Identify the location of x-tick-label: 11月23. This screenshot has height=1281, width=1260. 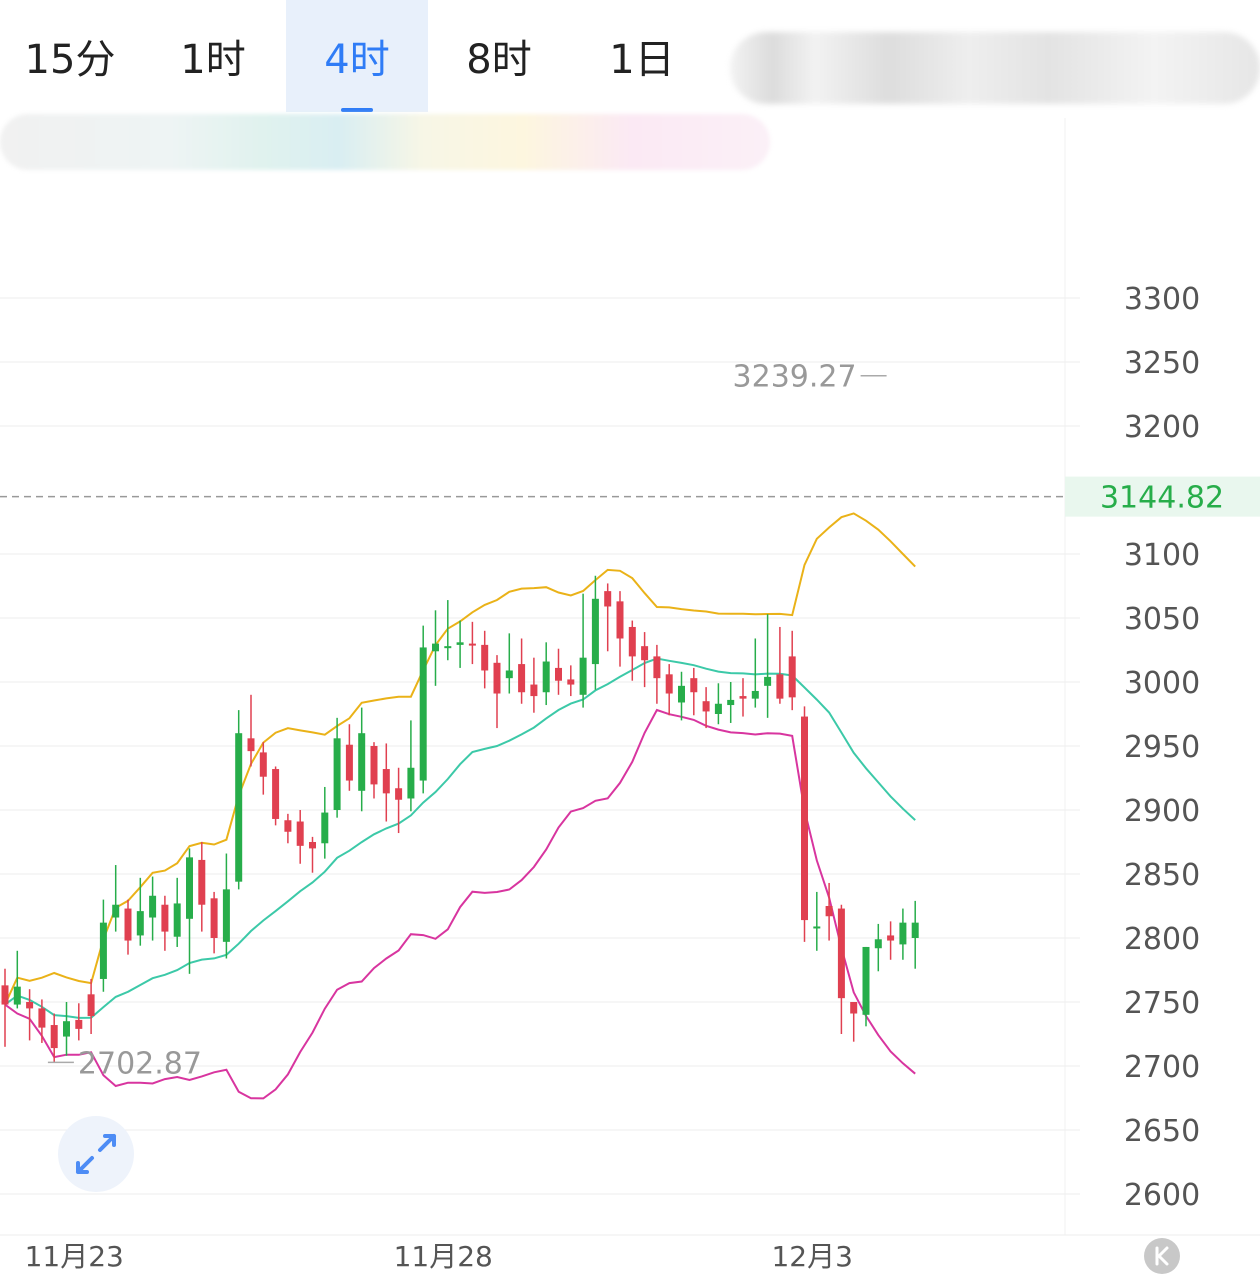
(74, 1256).